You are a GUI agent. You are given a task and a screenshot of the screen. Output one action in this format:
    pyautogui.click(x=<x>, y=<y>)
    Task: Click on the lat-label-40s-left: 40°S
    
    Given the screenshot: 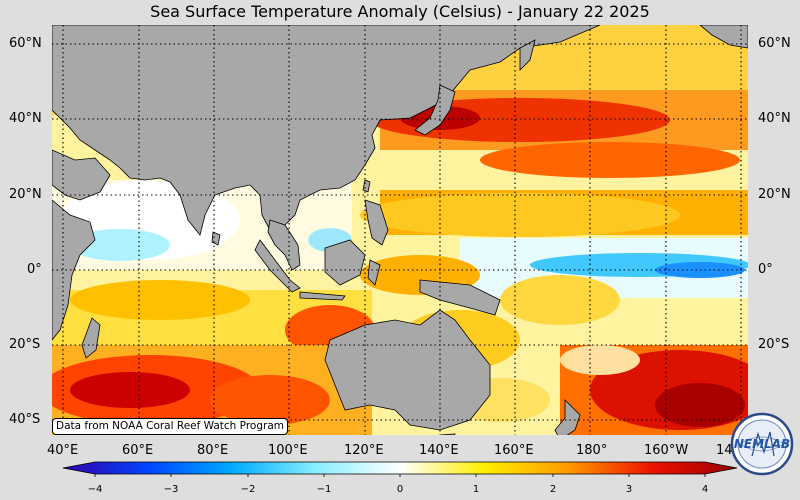 What is the action you would take?
    pyautogui.click(x=25, y=419)
    